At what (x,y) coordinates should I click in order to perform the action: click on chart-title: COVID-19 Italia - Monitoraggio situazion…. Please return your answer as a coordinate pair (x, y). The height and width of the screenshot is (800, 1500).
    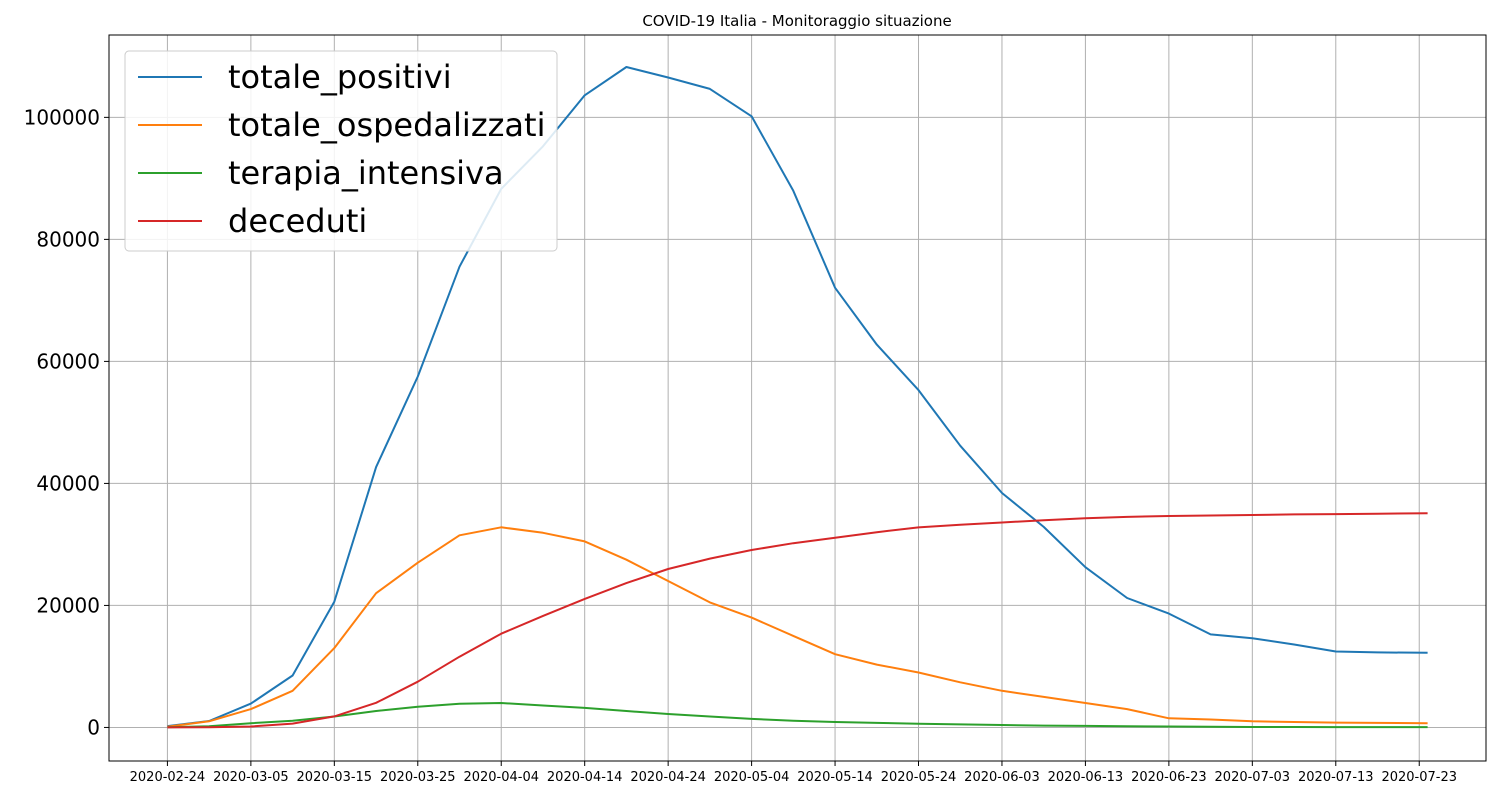
    Looking at the image, I should click on (796, 21).